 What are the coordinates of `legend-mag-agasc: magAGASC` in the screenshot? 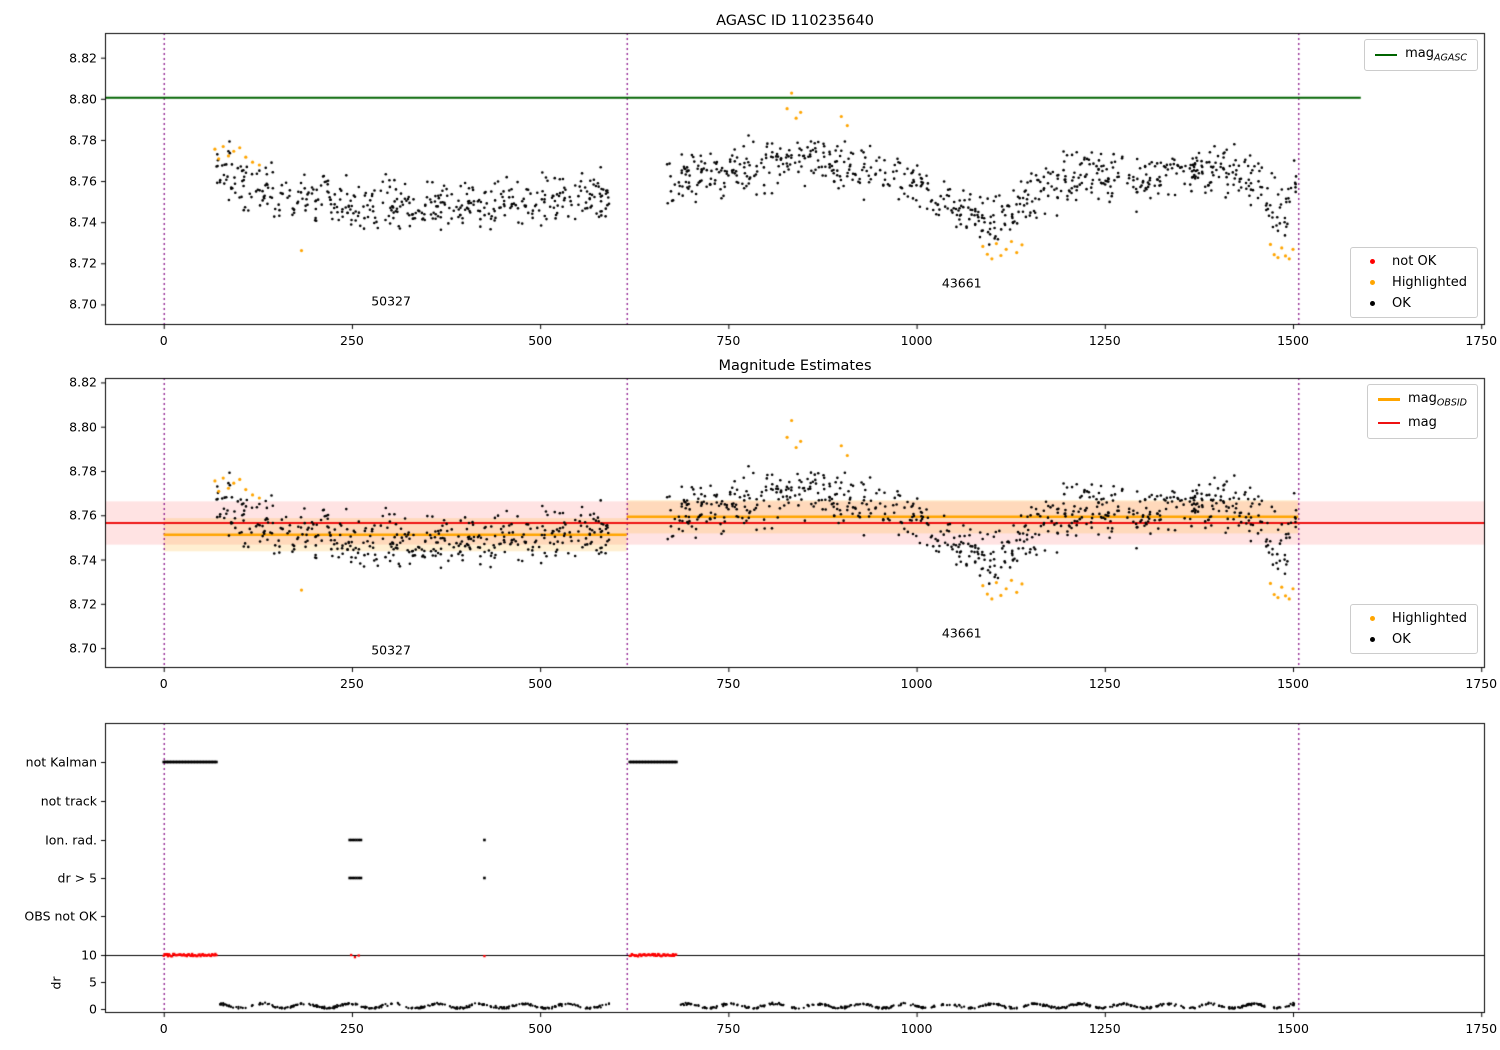 It's located at (1421, 55).